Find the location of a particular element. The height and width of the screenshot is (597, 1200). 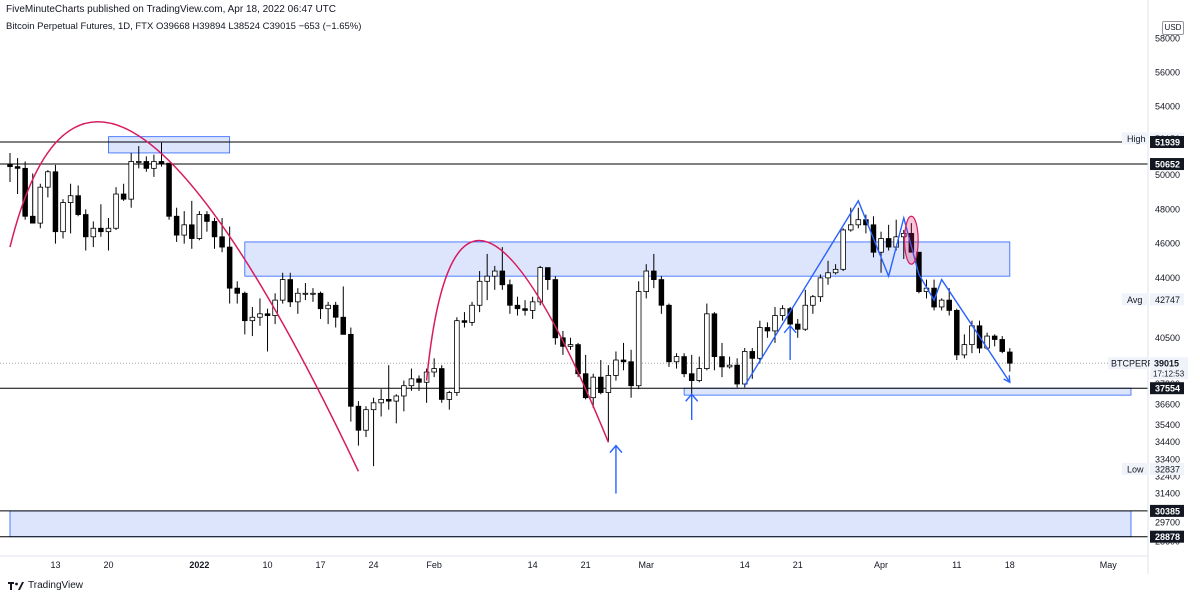

time-axis: 13 20 2022 10 17 24 Feb 14 21 Mar 14 21 Apr 11 18 May is located at coordinates (583, 565).